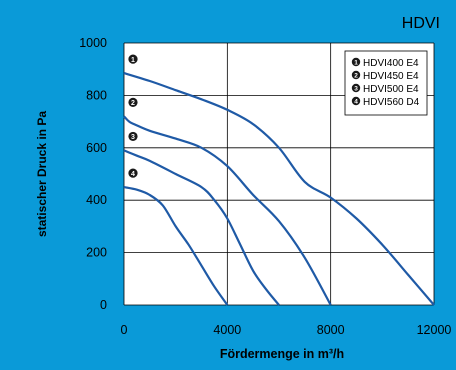 Image resolution: width=456 pixels, height=370 pixels. I want to click on x-tick-label-0: 0, so click(124, 330).